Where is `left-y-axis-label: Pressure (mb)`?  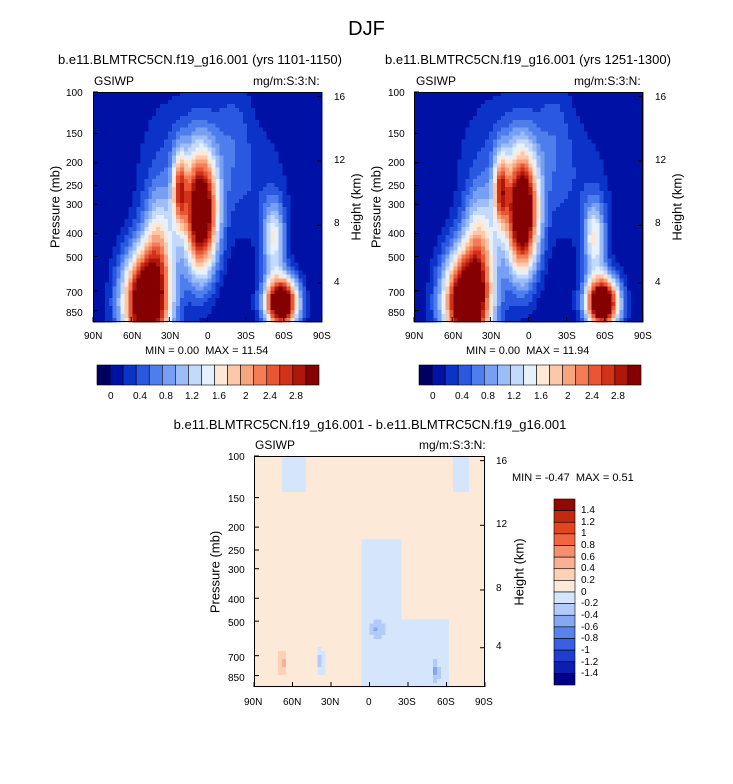
left-y-axis-label: Pressure (mb) is located at coordinates (55, 207).